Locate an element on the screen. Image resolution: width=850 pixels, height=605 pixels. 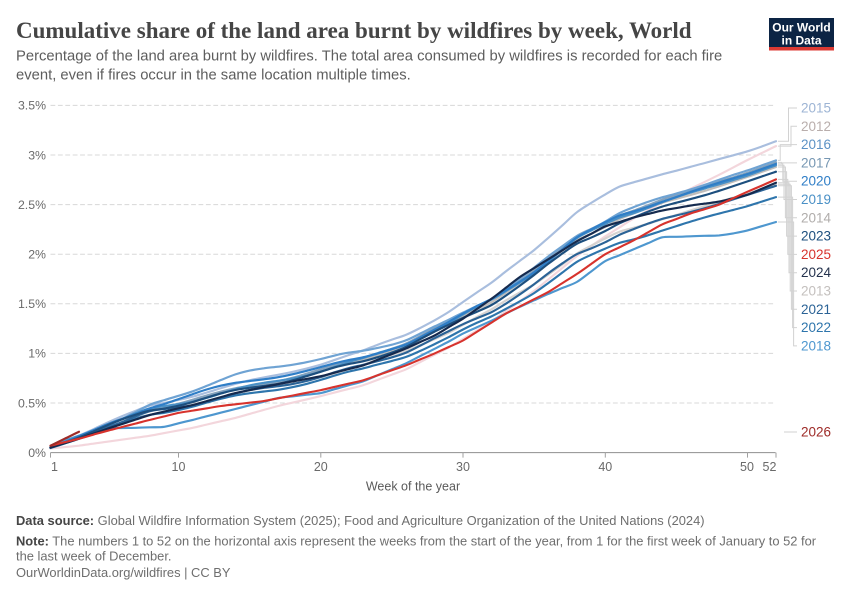
svg-text: 0% is located at coordinates (37, 453).